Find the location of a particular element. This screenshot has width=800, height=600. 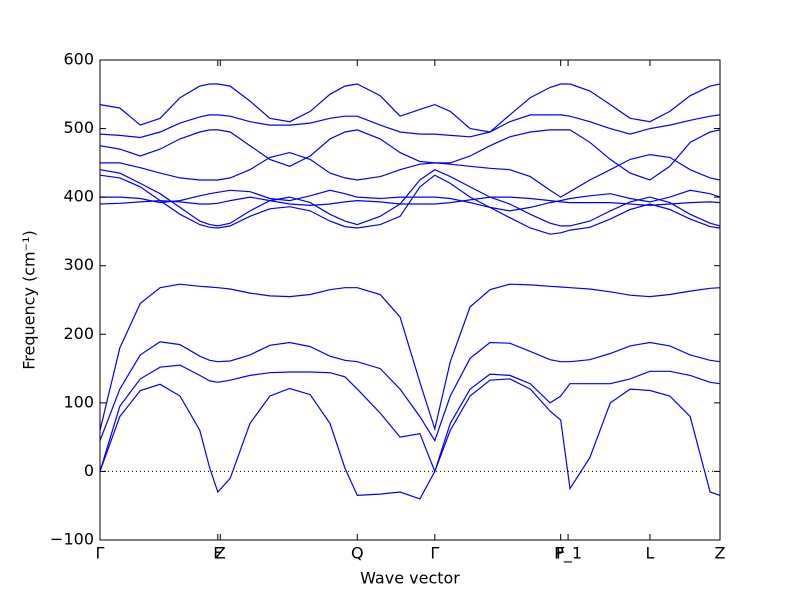

y-tick-label: 300 is located at coordinates (78, 264).